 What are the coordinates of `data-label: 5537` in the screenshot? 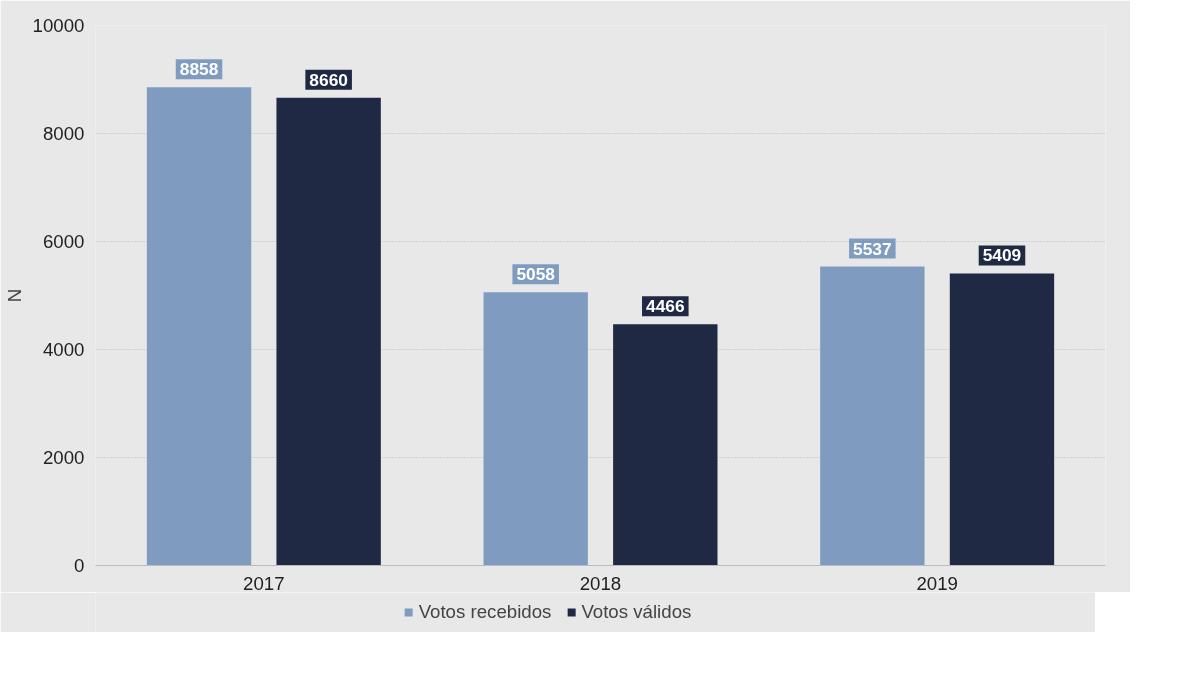 It's located at (872, 248).